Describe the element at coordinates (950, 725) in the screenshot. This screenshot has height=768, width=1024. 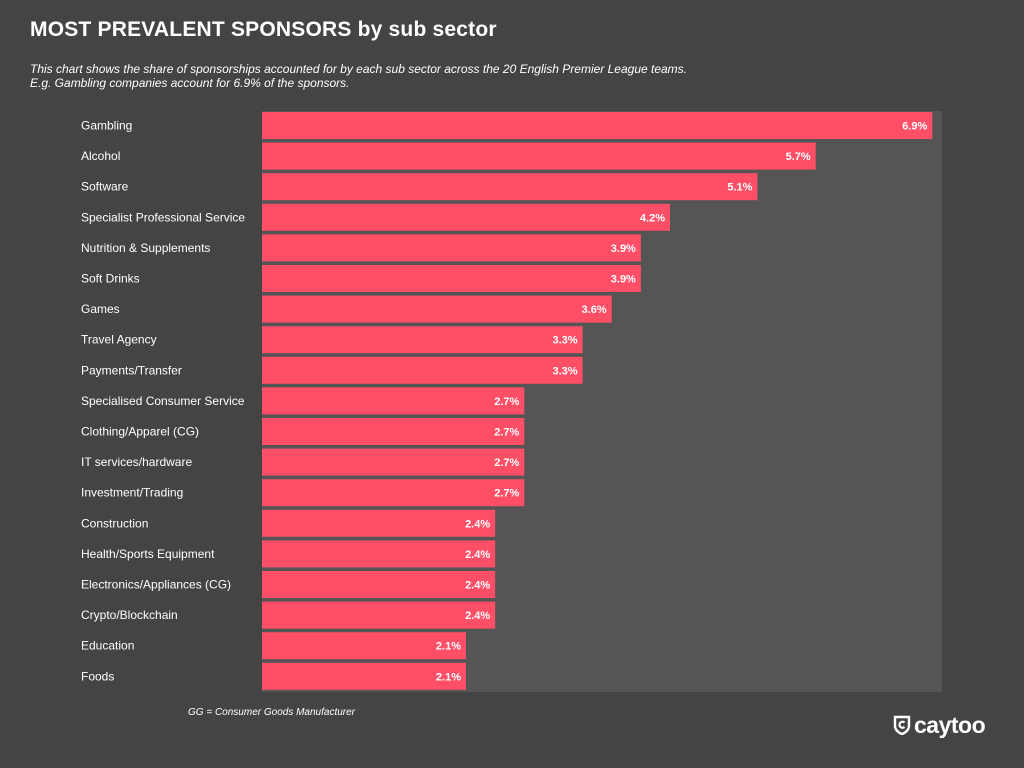
I see `logo-text: caytoo` at that location.